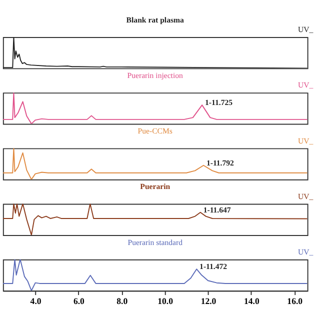 This screenshot has width=320, height=320. Describe the element at coordinates (295, 301) in the screenshot. I see `x-tick-label: 16.0` at that location.